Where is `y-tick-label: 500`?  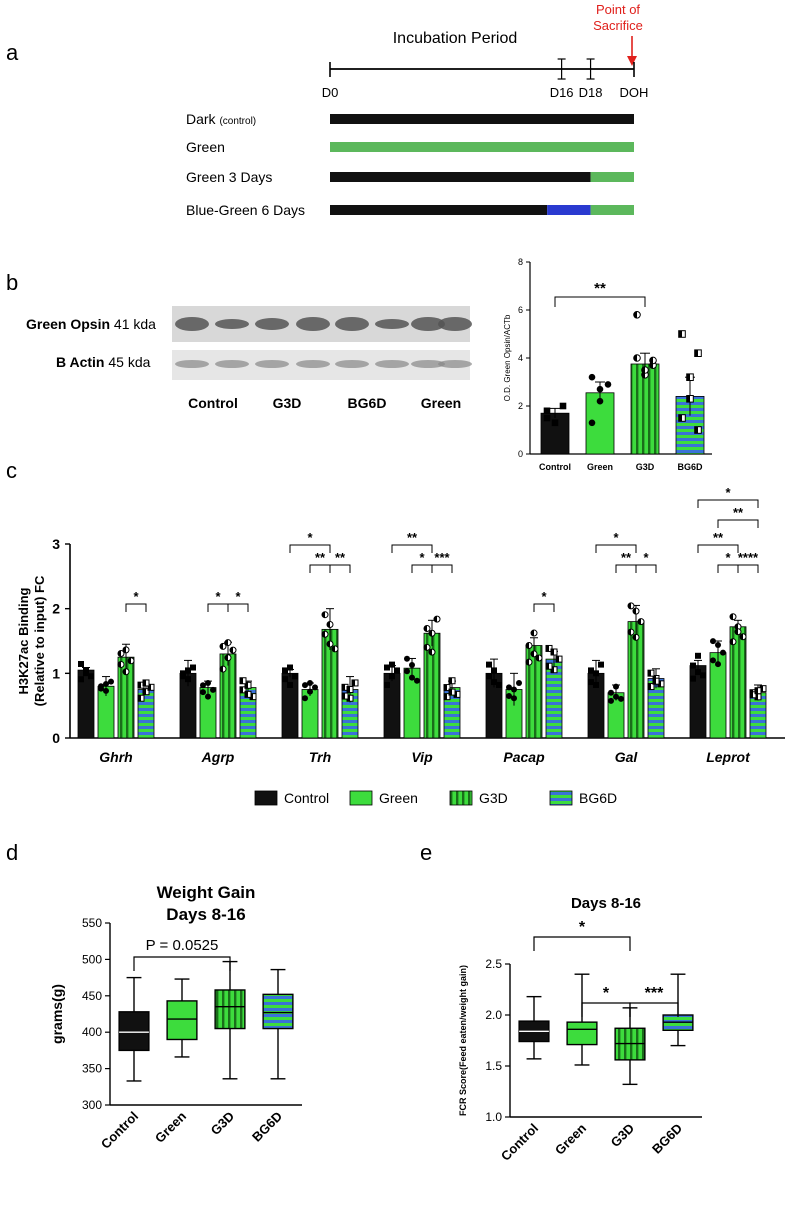 y-tick-label: 500 is located at coordinates (92, 959).